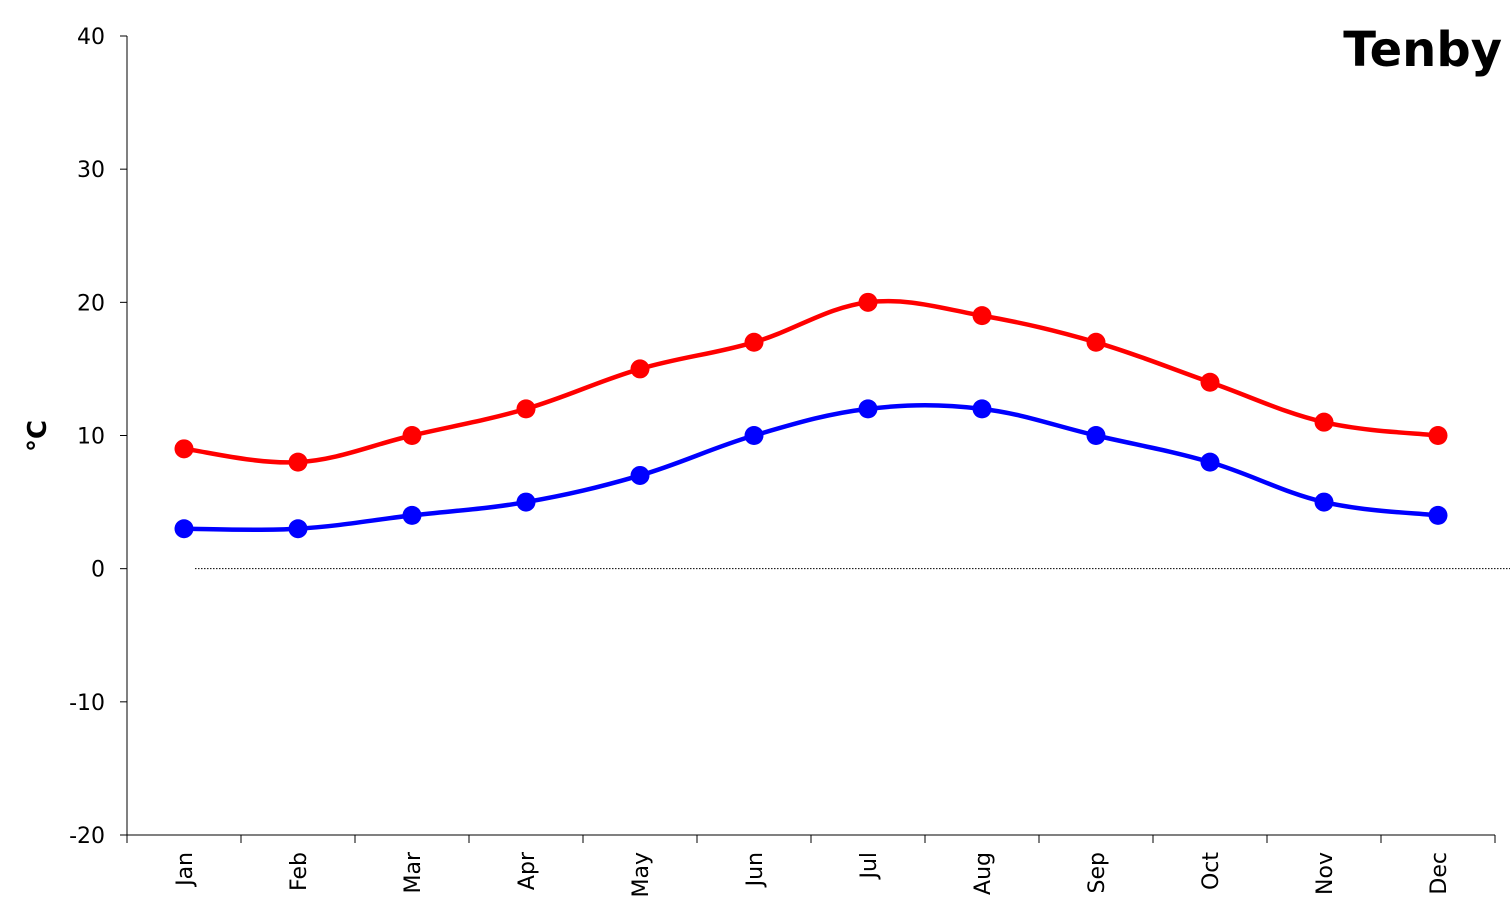 The width and height of the screenshot is (1510, 921). What do you see at coordinates (527, 870) in the screenshot?
I see `x-tick-label: Apr` at bounding box center [527, 870].